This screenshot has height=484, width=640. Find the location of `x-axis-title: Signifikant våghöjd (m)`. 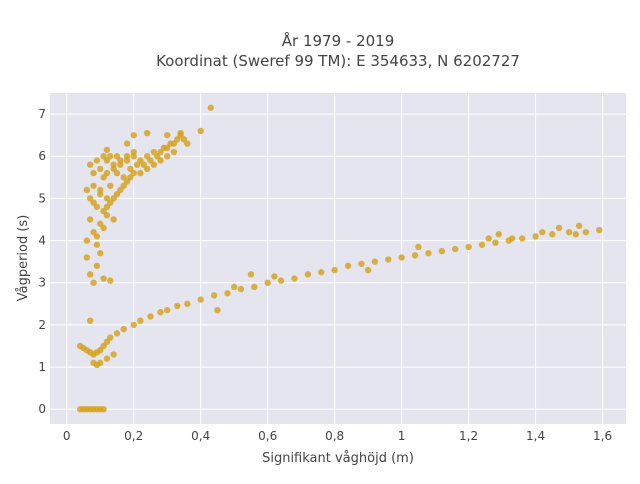

x-axis-title: Signifikant våghöjd (m) is located at coordinates (338, 458).